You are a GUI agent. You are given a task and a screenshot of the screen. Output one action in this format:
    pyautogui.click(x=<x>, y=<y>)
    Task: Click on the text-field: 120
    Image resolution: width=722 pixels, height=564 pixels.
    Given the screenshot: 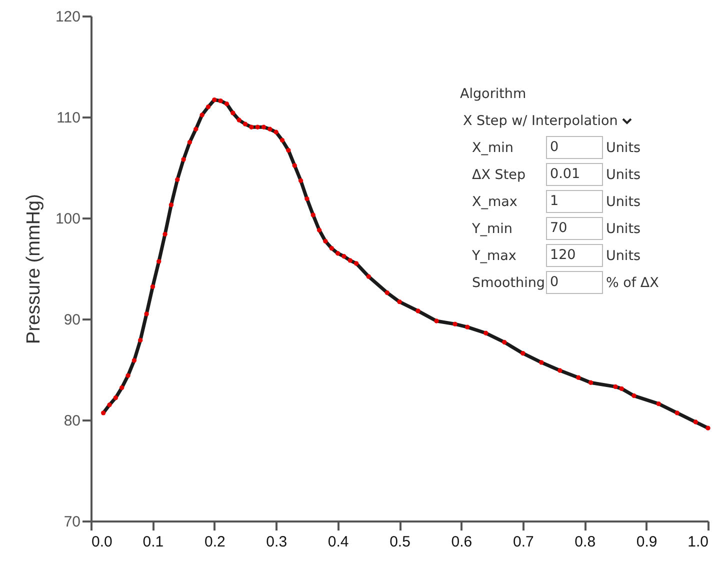 What is the action you would take?
    pyautogui.click(x=574, y=255)
    